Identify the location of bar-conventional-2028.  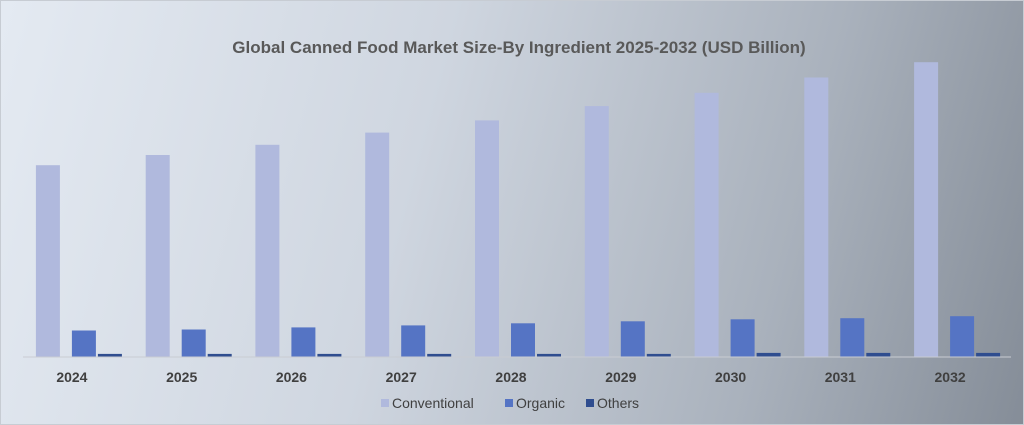
(487, 239).